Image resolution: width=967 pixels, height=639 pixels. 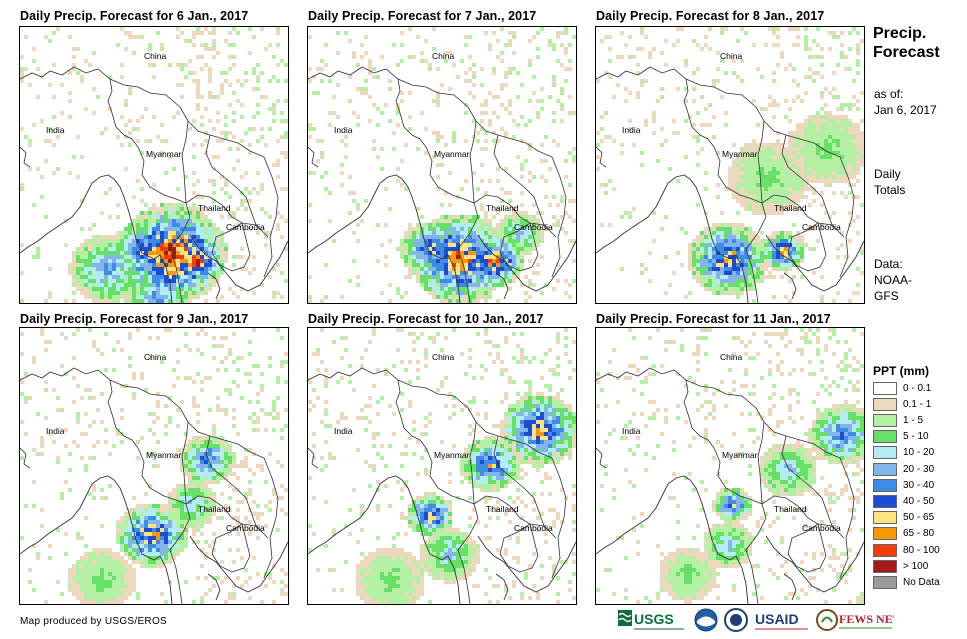 What do you see at coordinates (94, 621) in the screenshot?
I see `credit-text: Map produced by USGS/EROS` at bounding box center [94, 621].